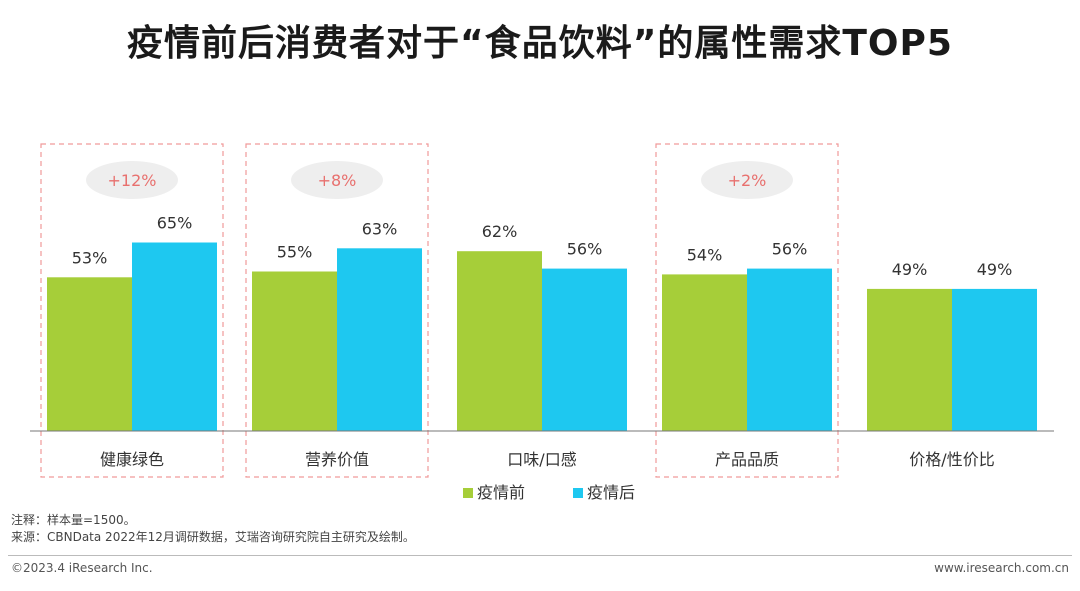 This screenshot has height=591, width=1080. I want to click on footer-divider, so click(540, 555).